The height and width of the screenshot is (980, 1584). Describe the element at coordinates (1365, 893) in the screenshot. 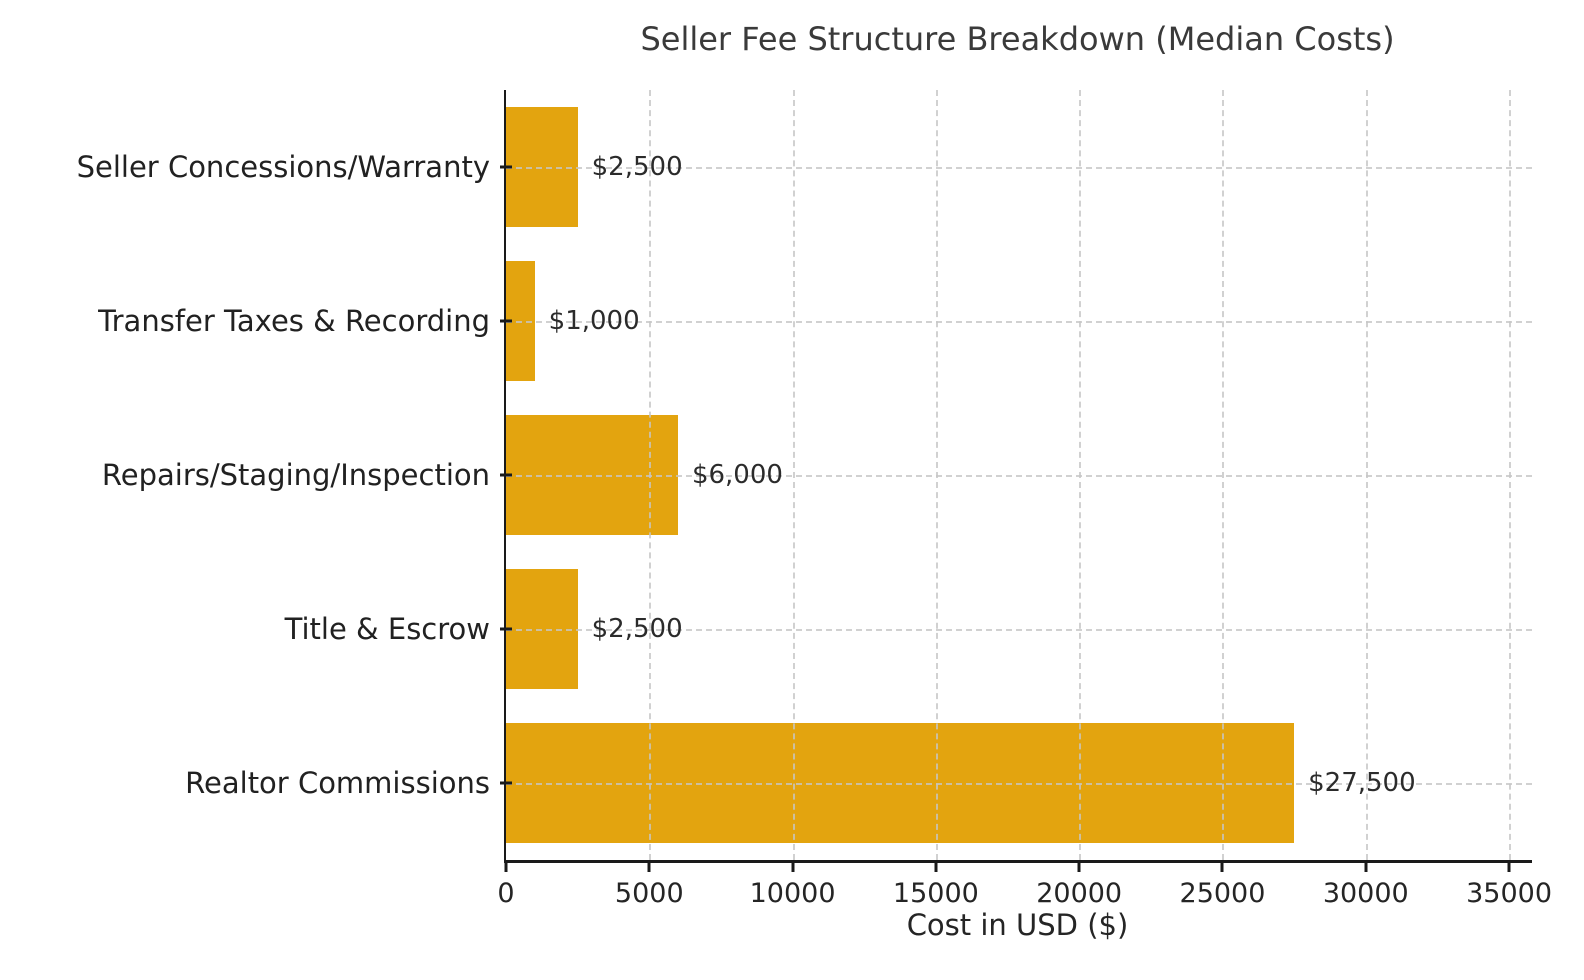

I see `x-tick-label: 30000` at that location.